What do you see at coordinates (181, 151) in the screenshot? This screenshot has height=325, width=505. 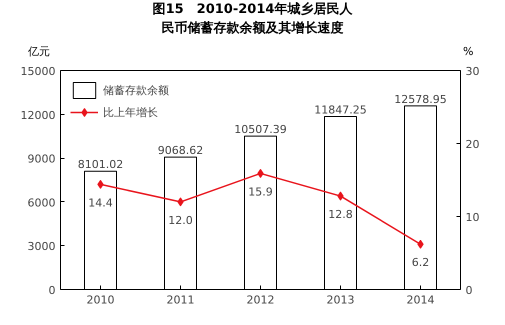 I see `data-label: 9068.62` at bounding box center [181, 151].